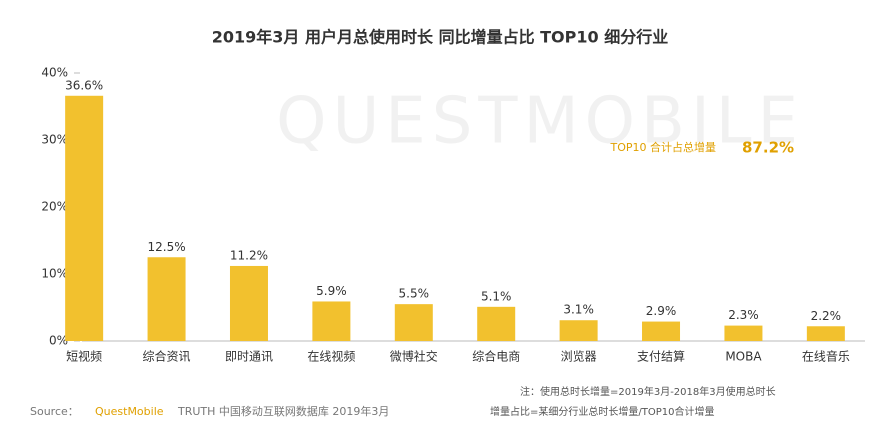  Describe the element at coordinates (167, 356) in the screenshot. I see `x-tick-label: 综合资讯` at that location.